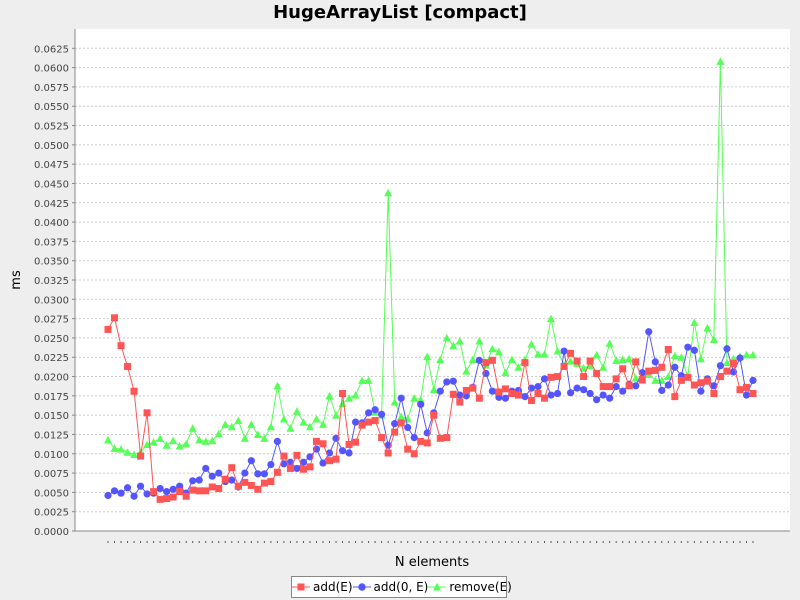  What do you see at coordinates (51, 69) in the screenshot?
I see `y-tick-label: 0.0600` at bounding box center [51, 69].